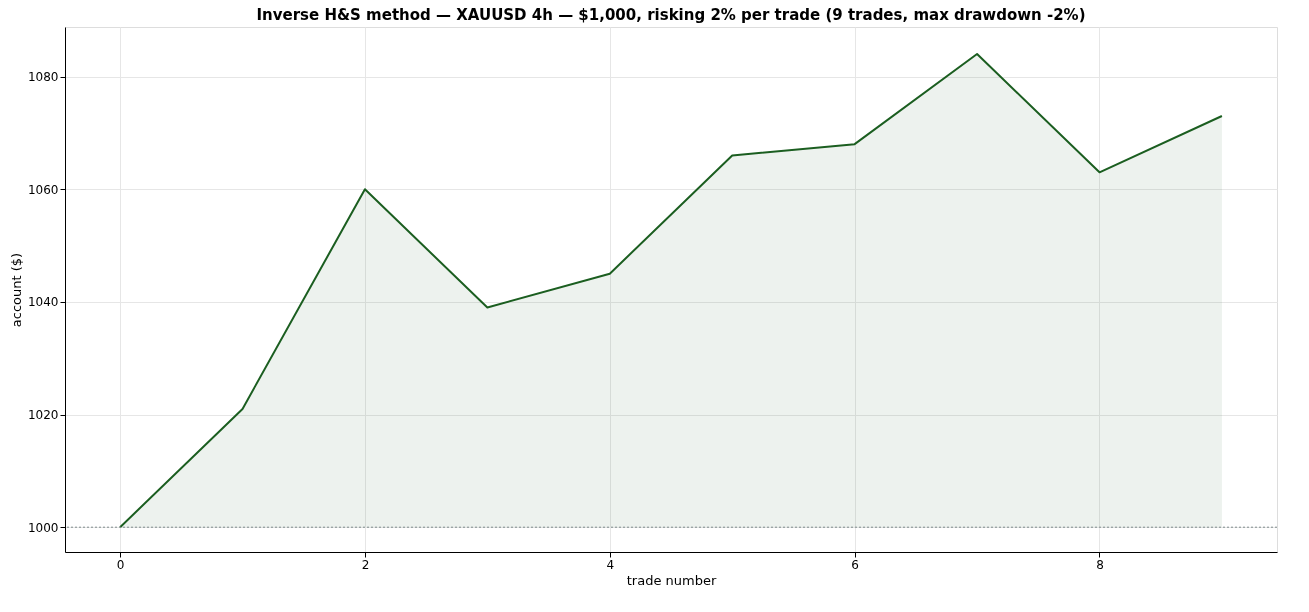 Image resolution: width=1309 pixels, height=612 pixels. What do you see at coordinates (610, 564) in the screenshot?
I see `x-tick-label: 4` at bounding box center [610, 564].